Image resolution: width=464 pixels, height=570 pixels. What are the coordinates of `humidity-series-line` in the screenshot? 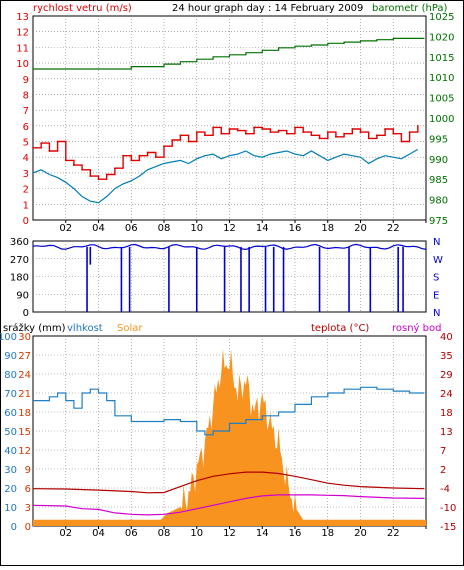 It's located at (229, 411).